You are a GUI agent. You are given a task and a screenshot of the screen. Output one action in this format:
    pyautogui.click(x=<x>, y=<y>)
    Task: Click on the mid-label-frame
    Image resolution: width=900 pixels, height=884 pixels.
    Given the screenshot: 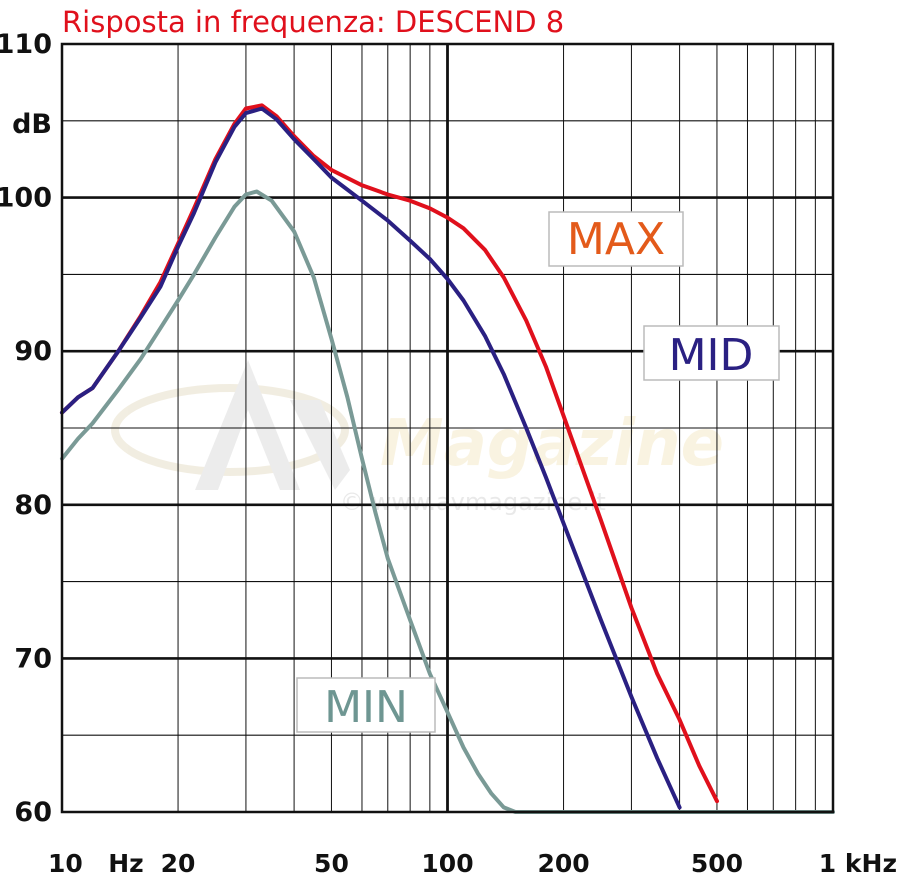 What is the action you would take?
    pyautogui.click(x=711, y=353)
    